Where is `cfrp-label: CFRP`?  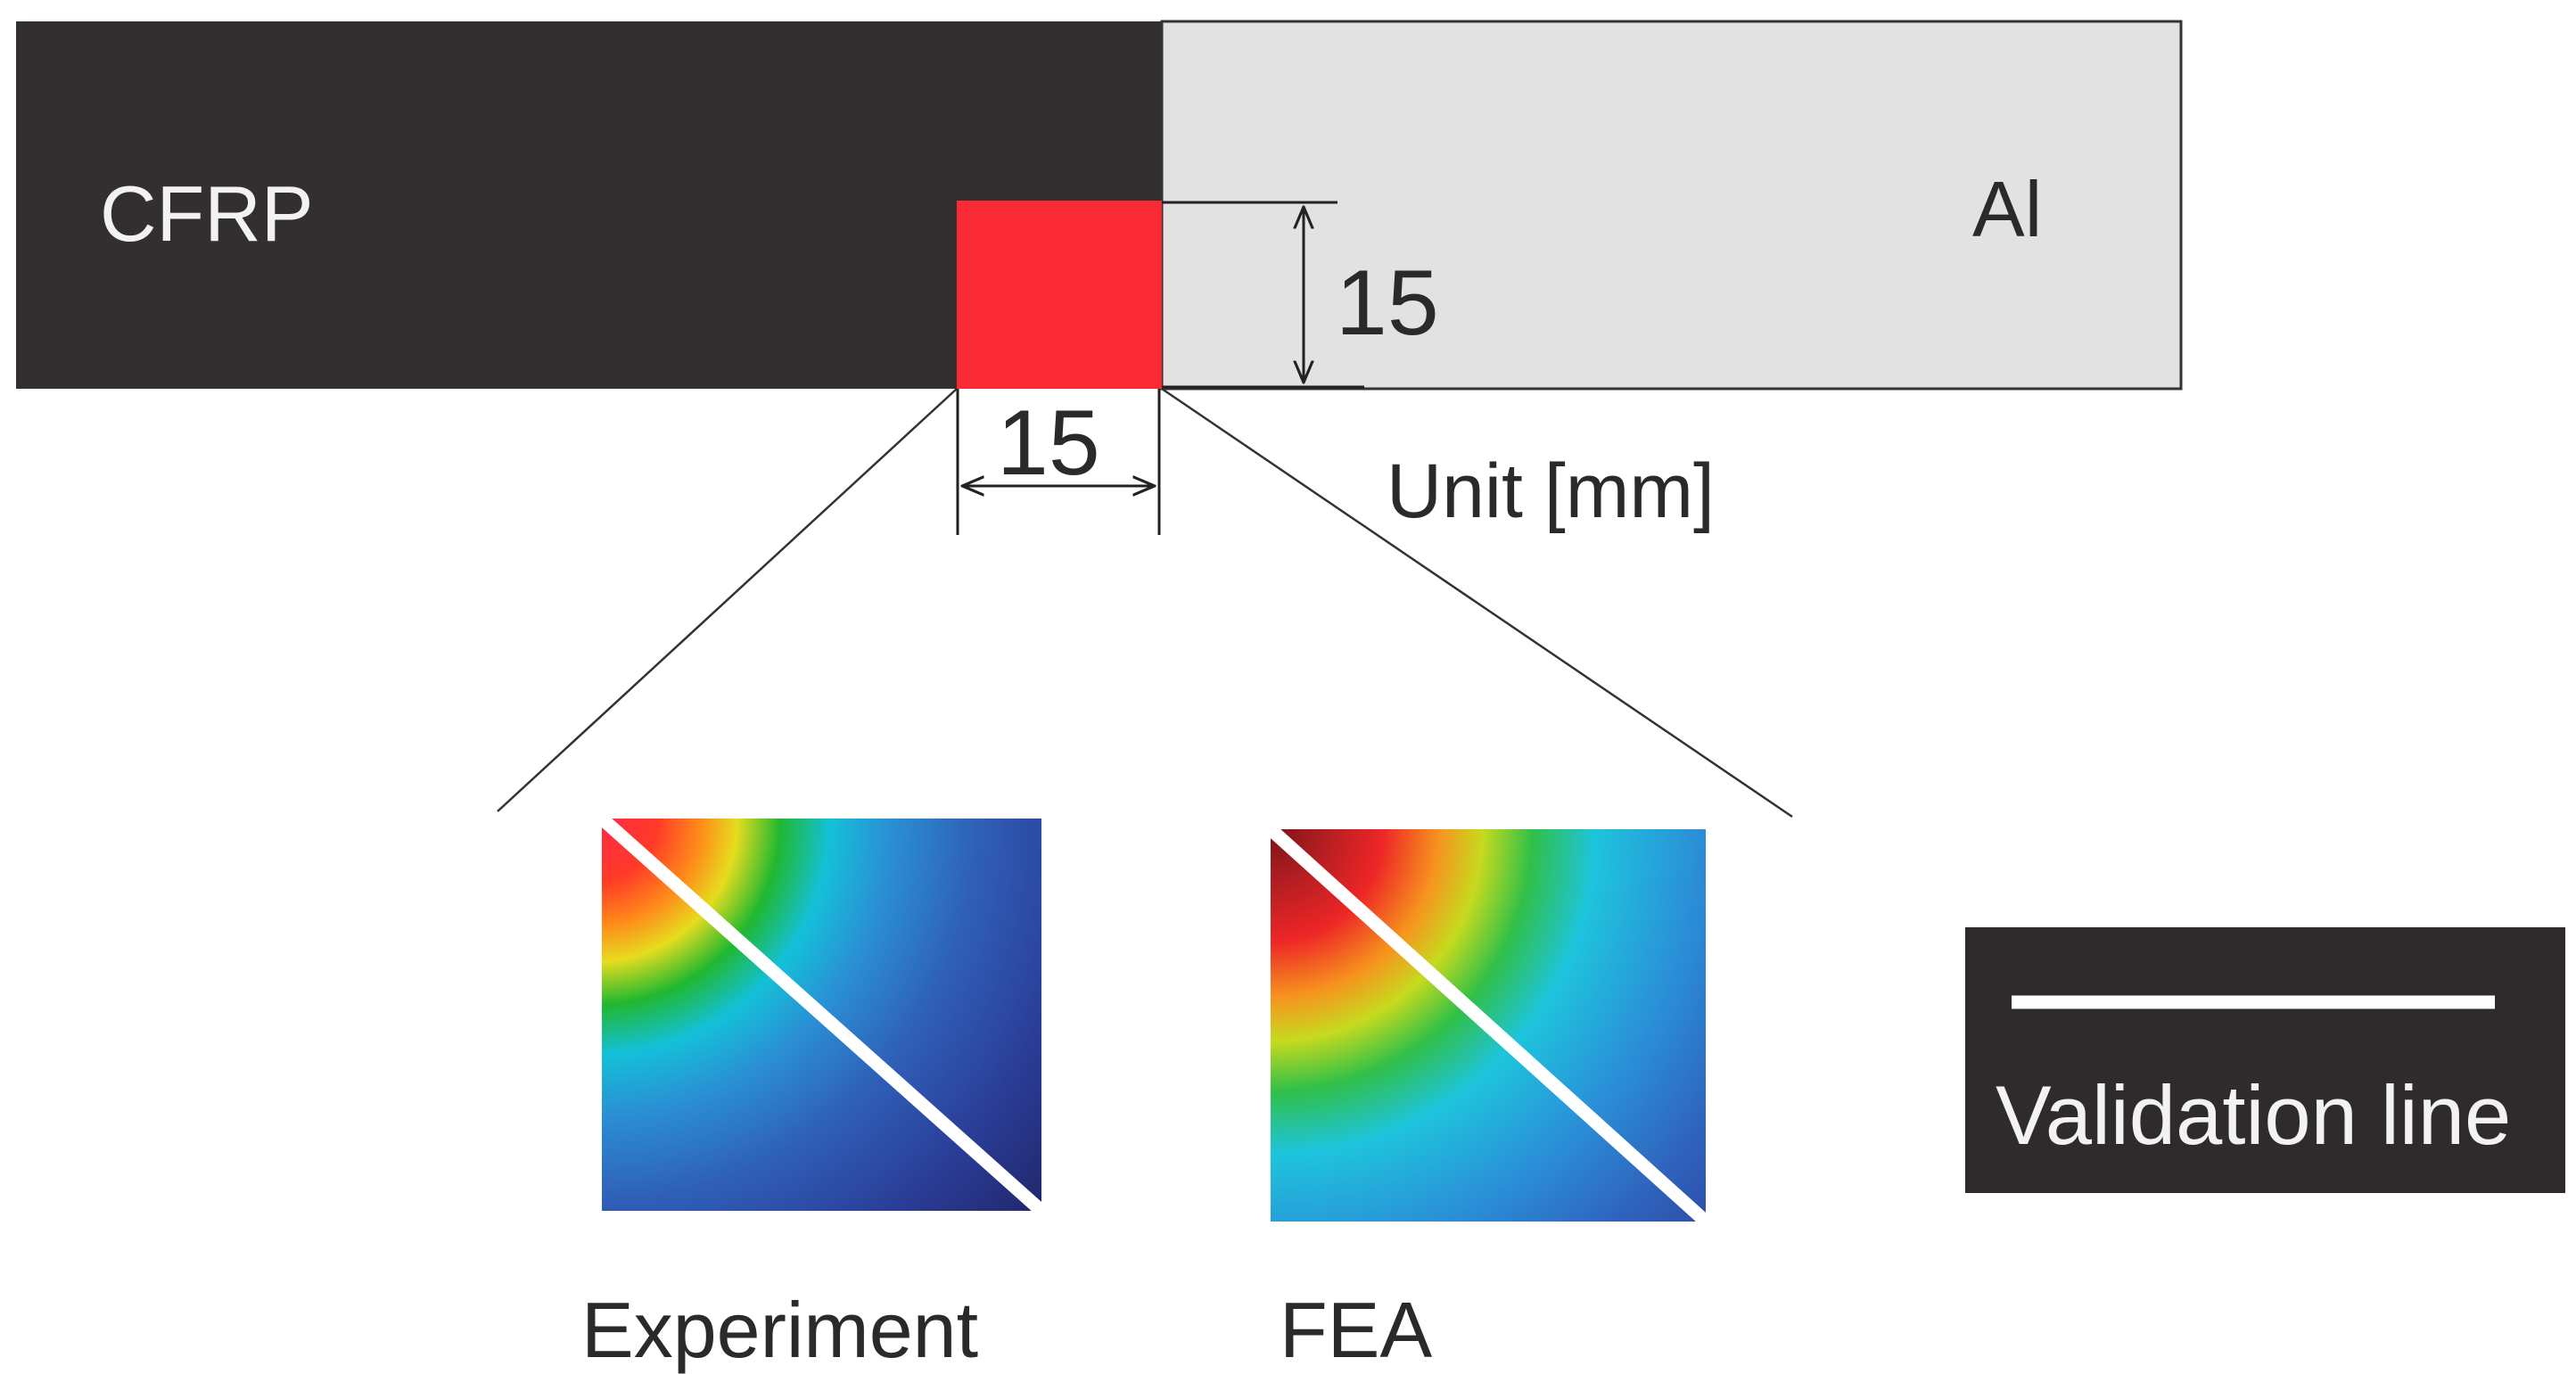 cfrp-label: CFRP is located at coordinates (207, 213).